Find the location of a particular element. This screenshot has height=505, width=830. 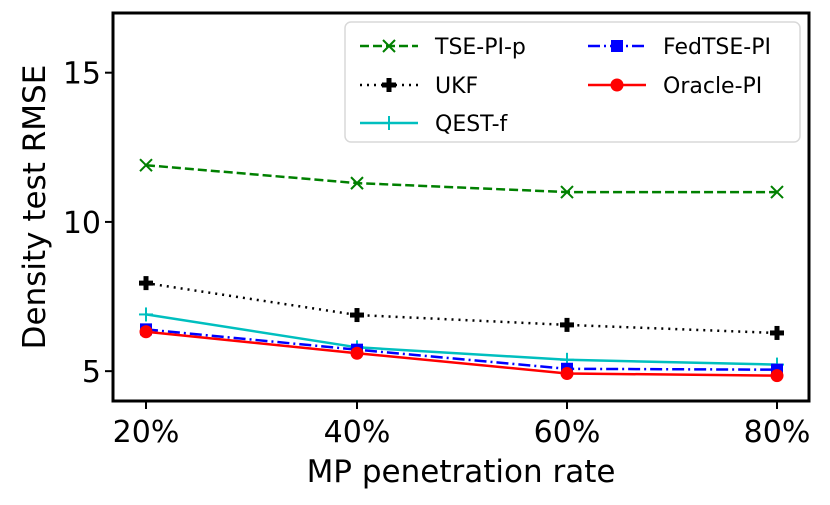

series-oracle-pi is located at coordinates (461, 354).